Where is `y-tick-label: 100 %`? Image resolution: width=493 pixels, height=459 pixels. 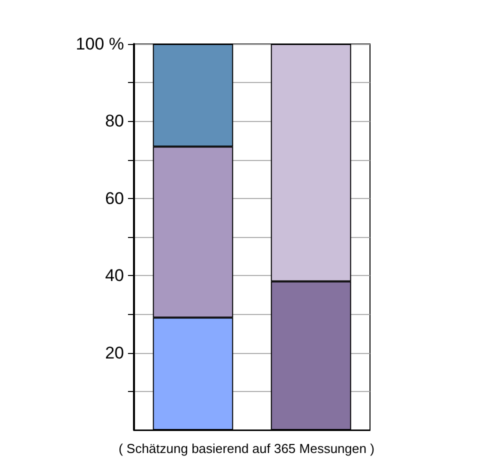
y-tick-label: 100 % is located at coordinates (100, 44).